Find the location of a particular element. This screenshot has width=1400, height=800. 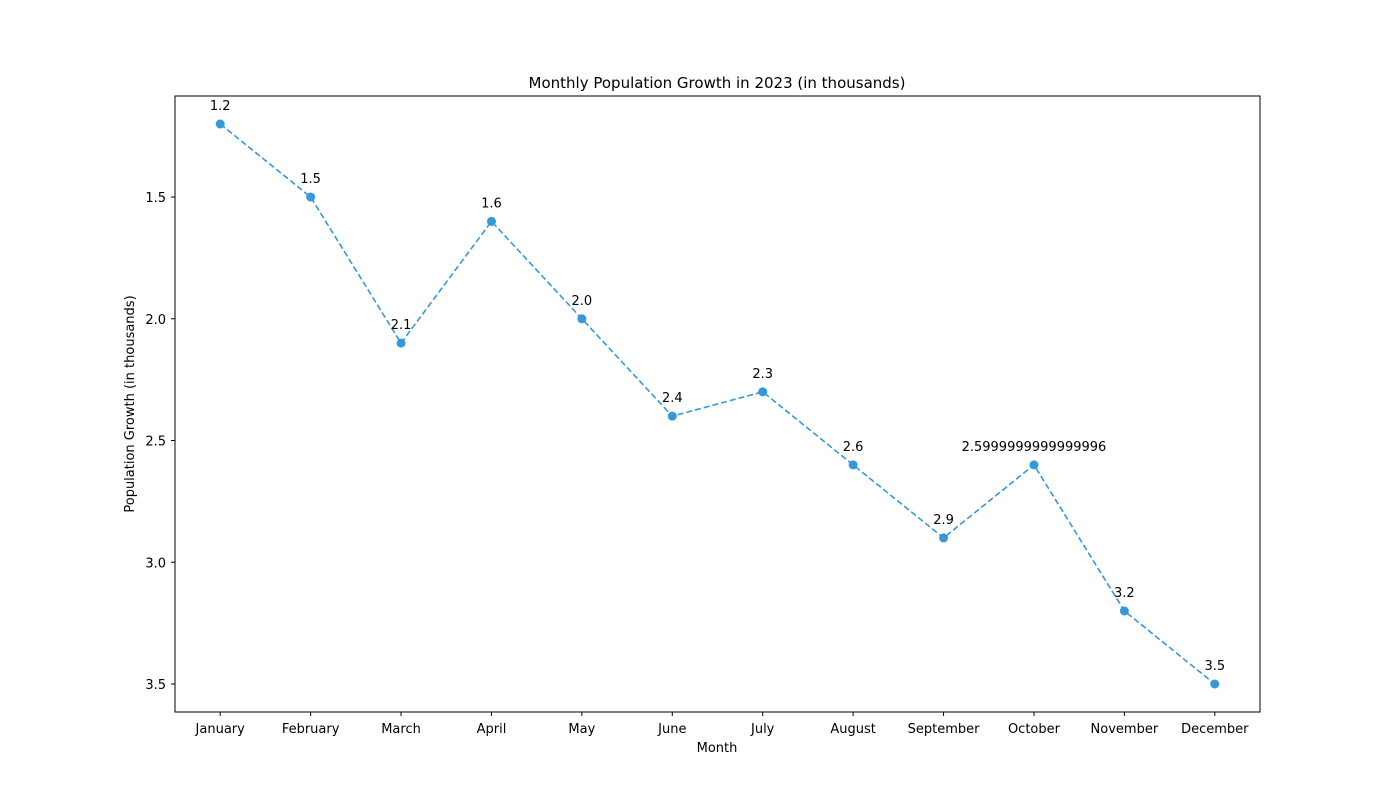

y-tick-label: 3.5 is located at coordinates (155, 685).